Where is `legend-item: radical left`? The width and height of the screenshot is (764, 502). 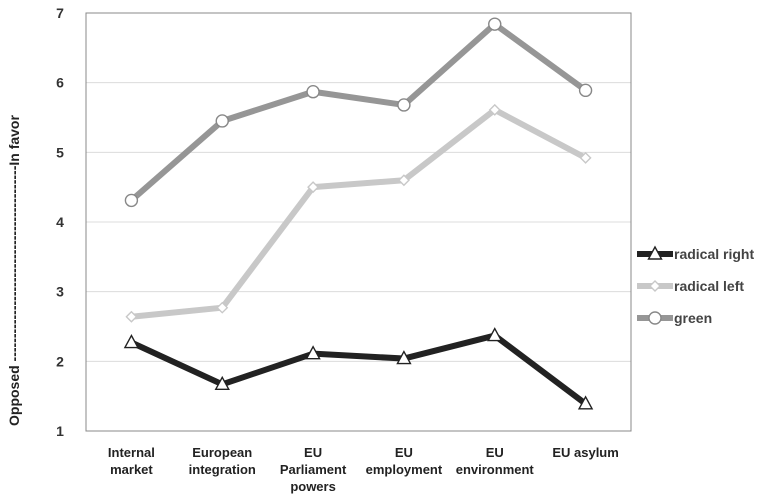 legend-item: radical left is located at coordinates (690, 286).